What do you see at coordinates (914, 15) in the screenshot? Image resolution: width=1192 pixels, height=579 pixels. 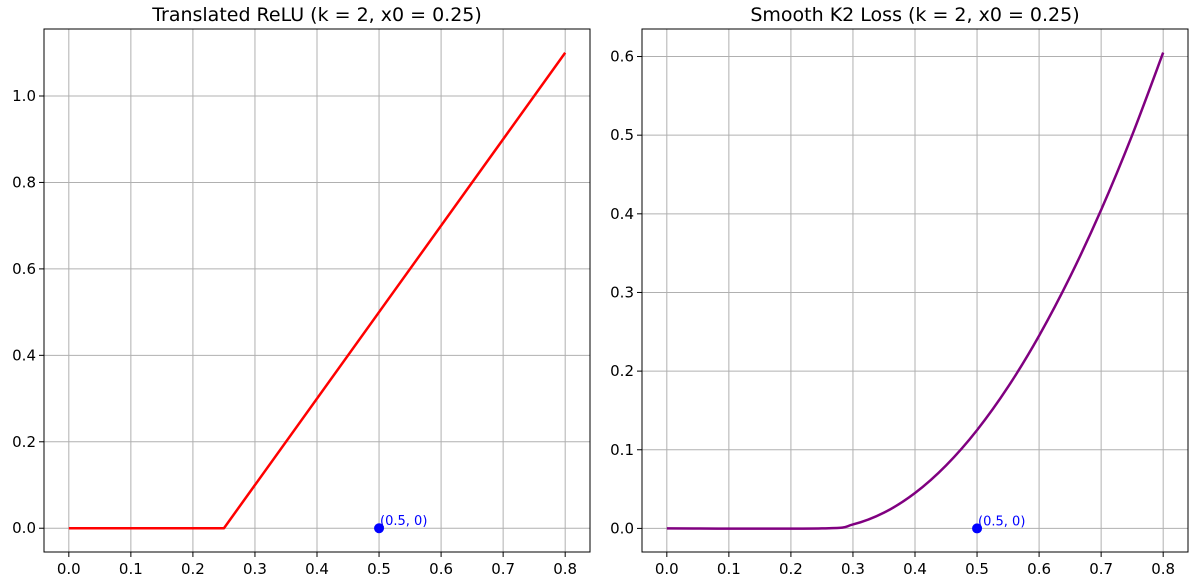 I see `chart-title: Smooth K2 Loss (k = 2, x0 = 0.25)` at bounding box center [914, 15].